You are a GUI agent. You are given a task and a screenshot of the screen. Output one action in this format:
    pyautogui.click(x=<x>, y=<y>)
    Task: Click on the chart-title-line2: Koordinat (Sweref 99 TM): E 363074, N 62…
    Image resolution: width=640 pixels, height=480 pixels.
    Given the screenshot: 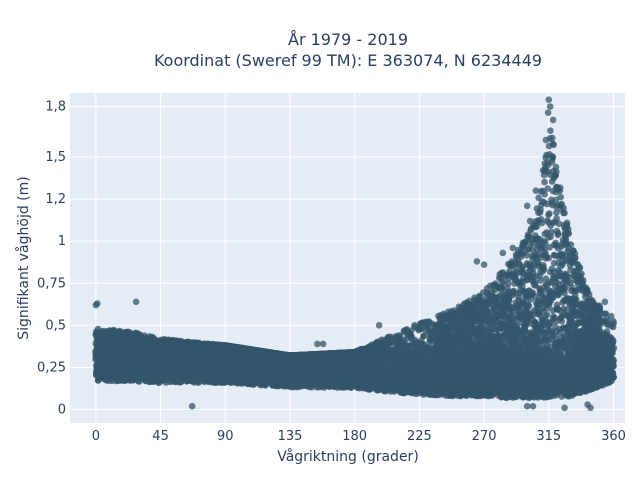 What is the action you would take?
    pyautogui.click(x=348, y=60)
    